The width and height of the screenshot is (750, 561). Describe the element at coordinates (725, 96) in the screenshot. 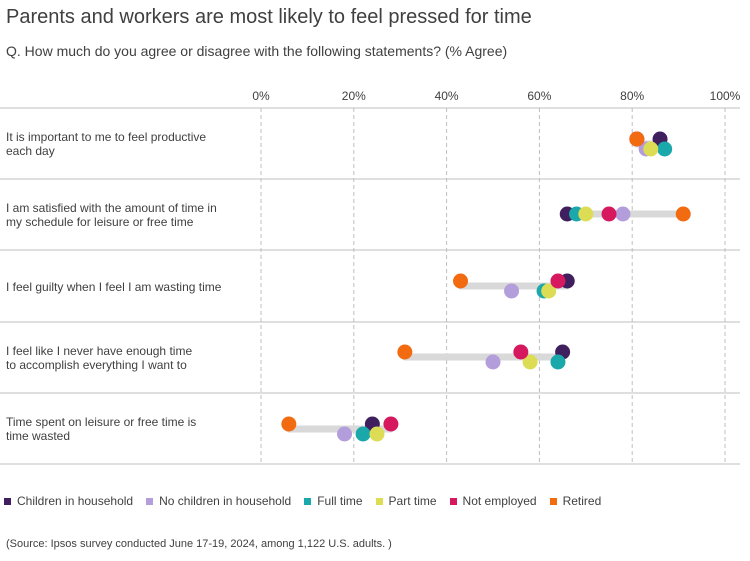

I see `x-tick-label: 100%` at that location.